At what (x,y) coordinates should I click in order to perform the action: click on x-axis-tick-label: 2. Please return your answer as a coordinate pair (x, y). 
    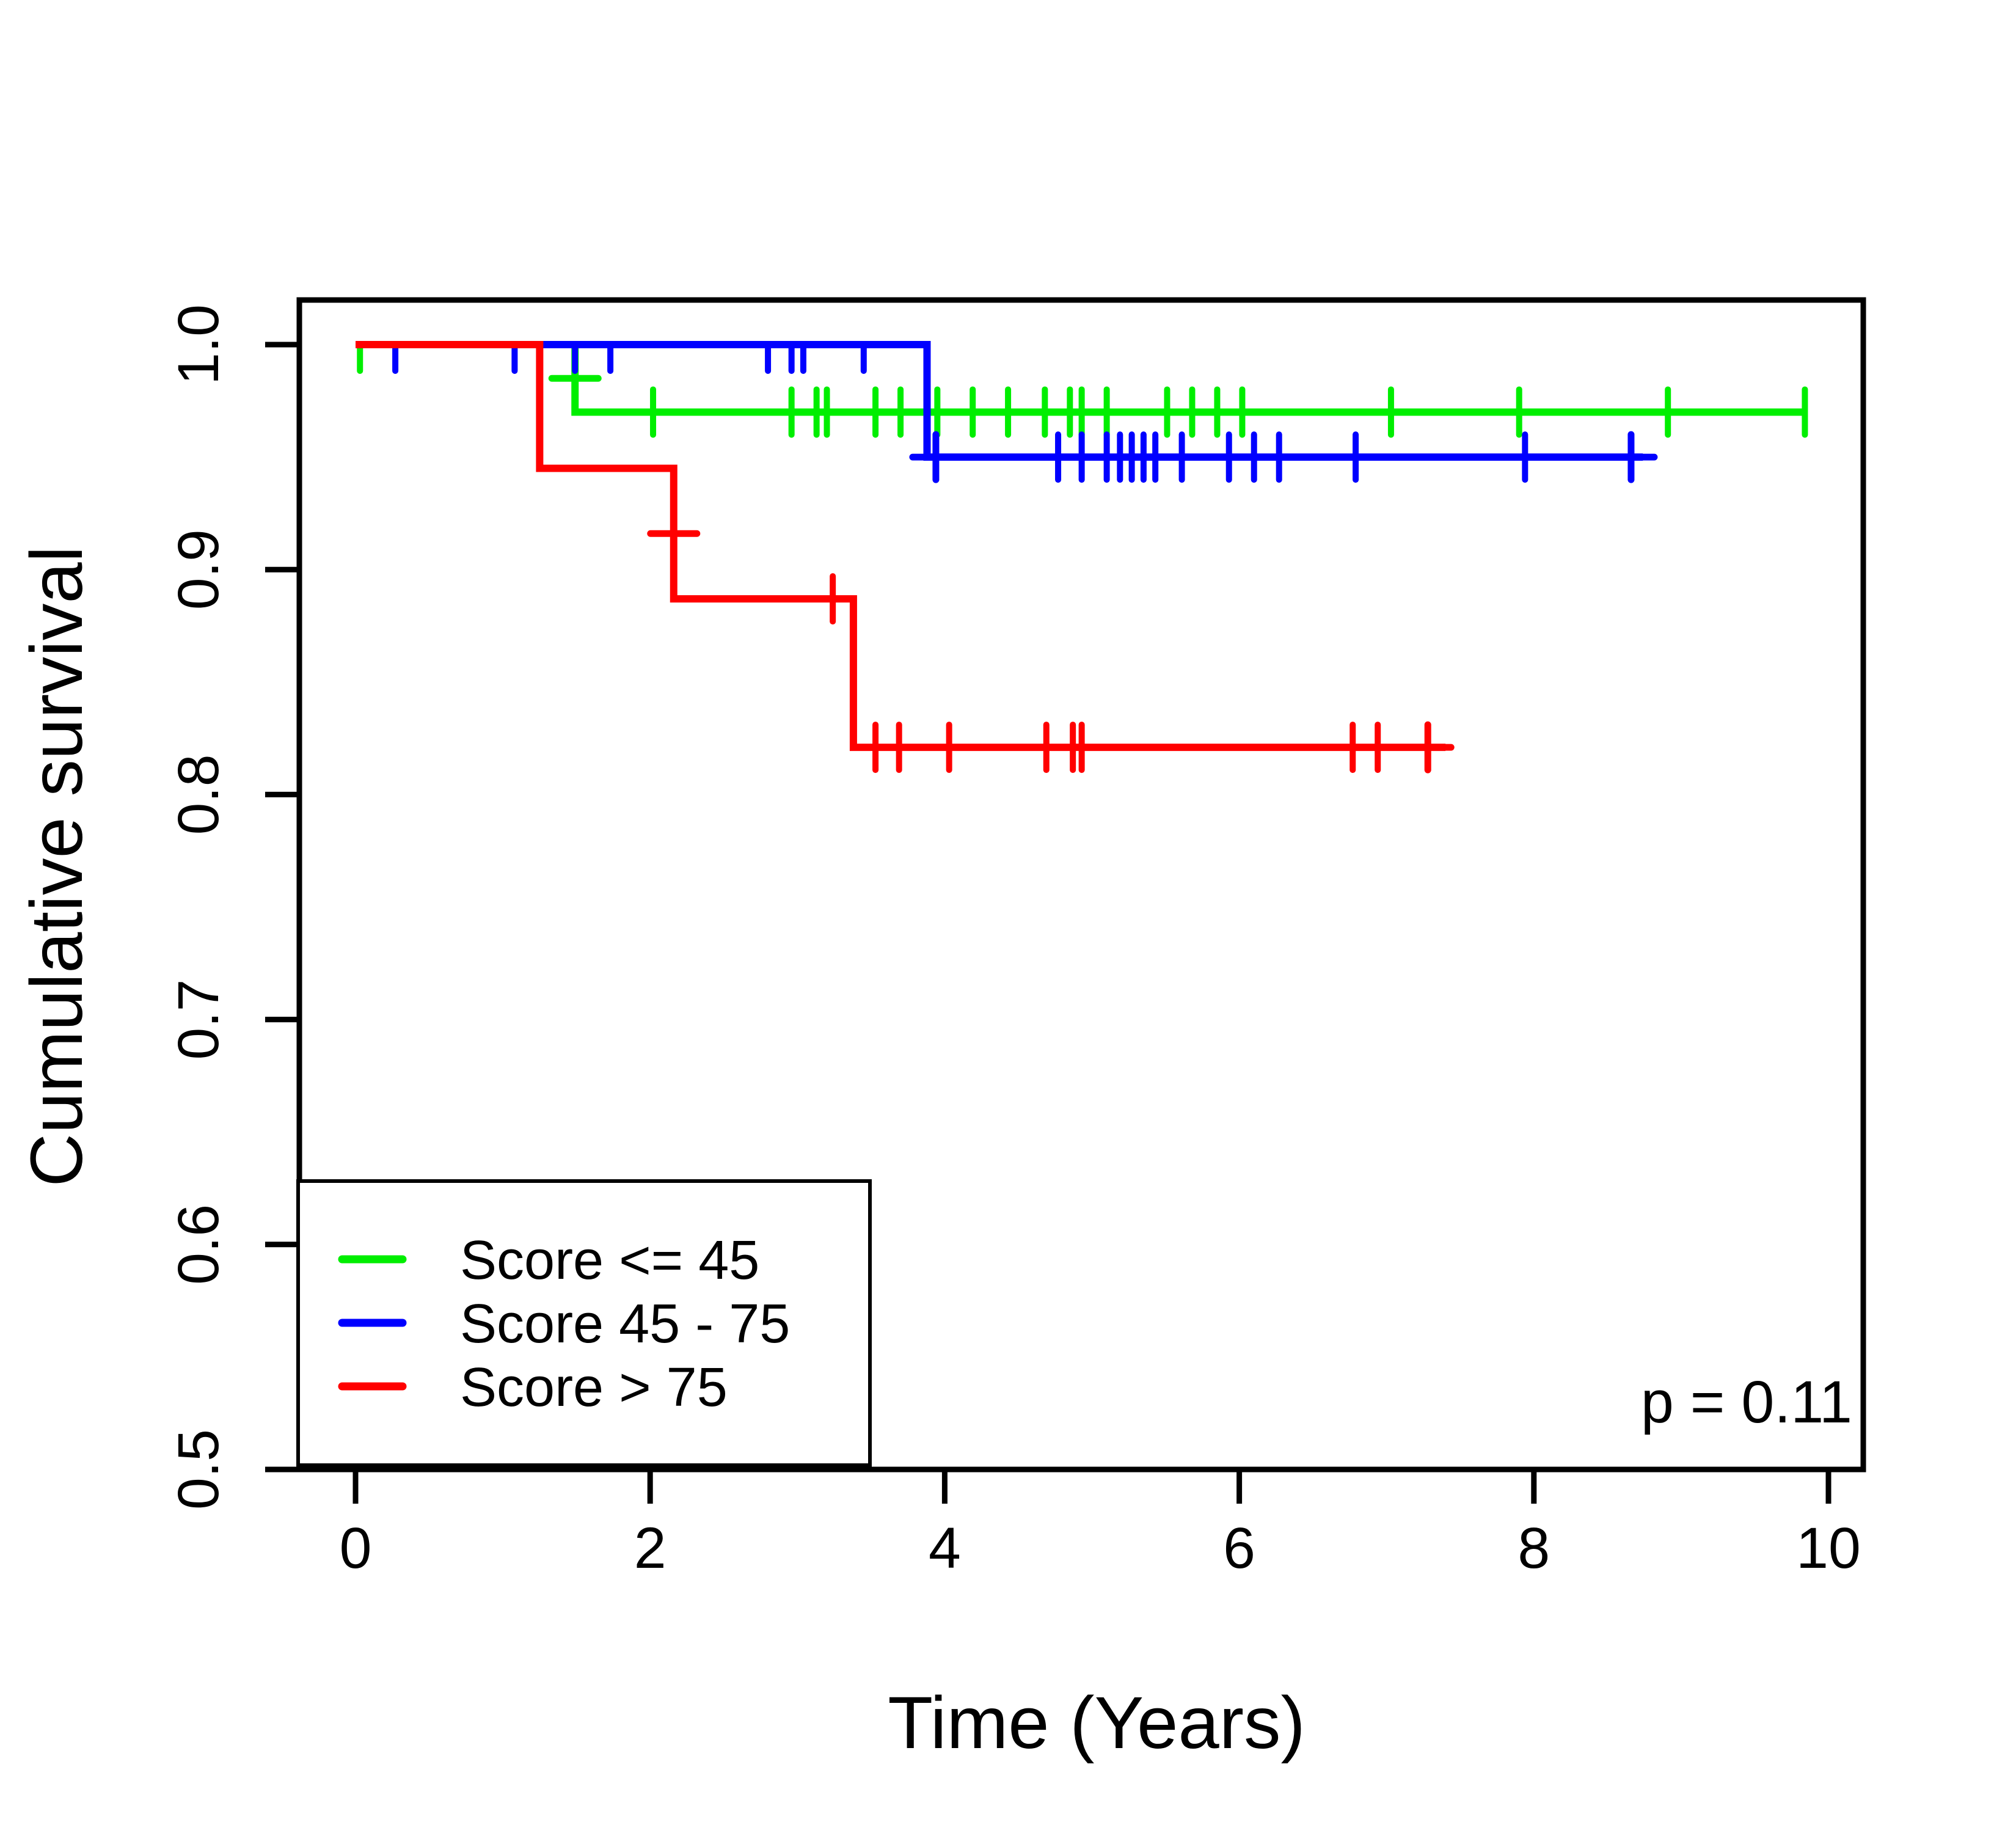
    Looking at the image, I should click on (650, 1548).